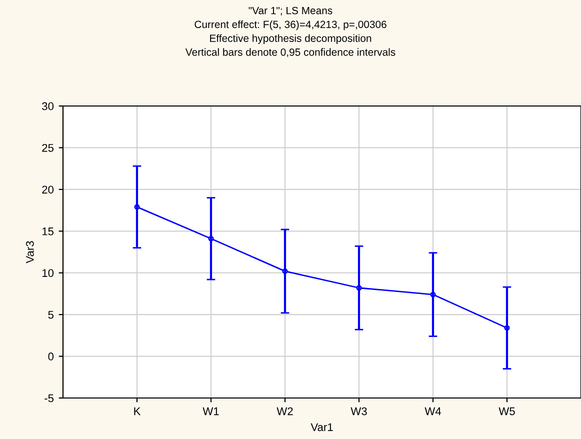 The image size is (581, 439). Describe the element at coordinates (321, 427) in the screenshot. I see `x-axis-title: Var1` at that location.